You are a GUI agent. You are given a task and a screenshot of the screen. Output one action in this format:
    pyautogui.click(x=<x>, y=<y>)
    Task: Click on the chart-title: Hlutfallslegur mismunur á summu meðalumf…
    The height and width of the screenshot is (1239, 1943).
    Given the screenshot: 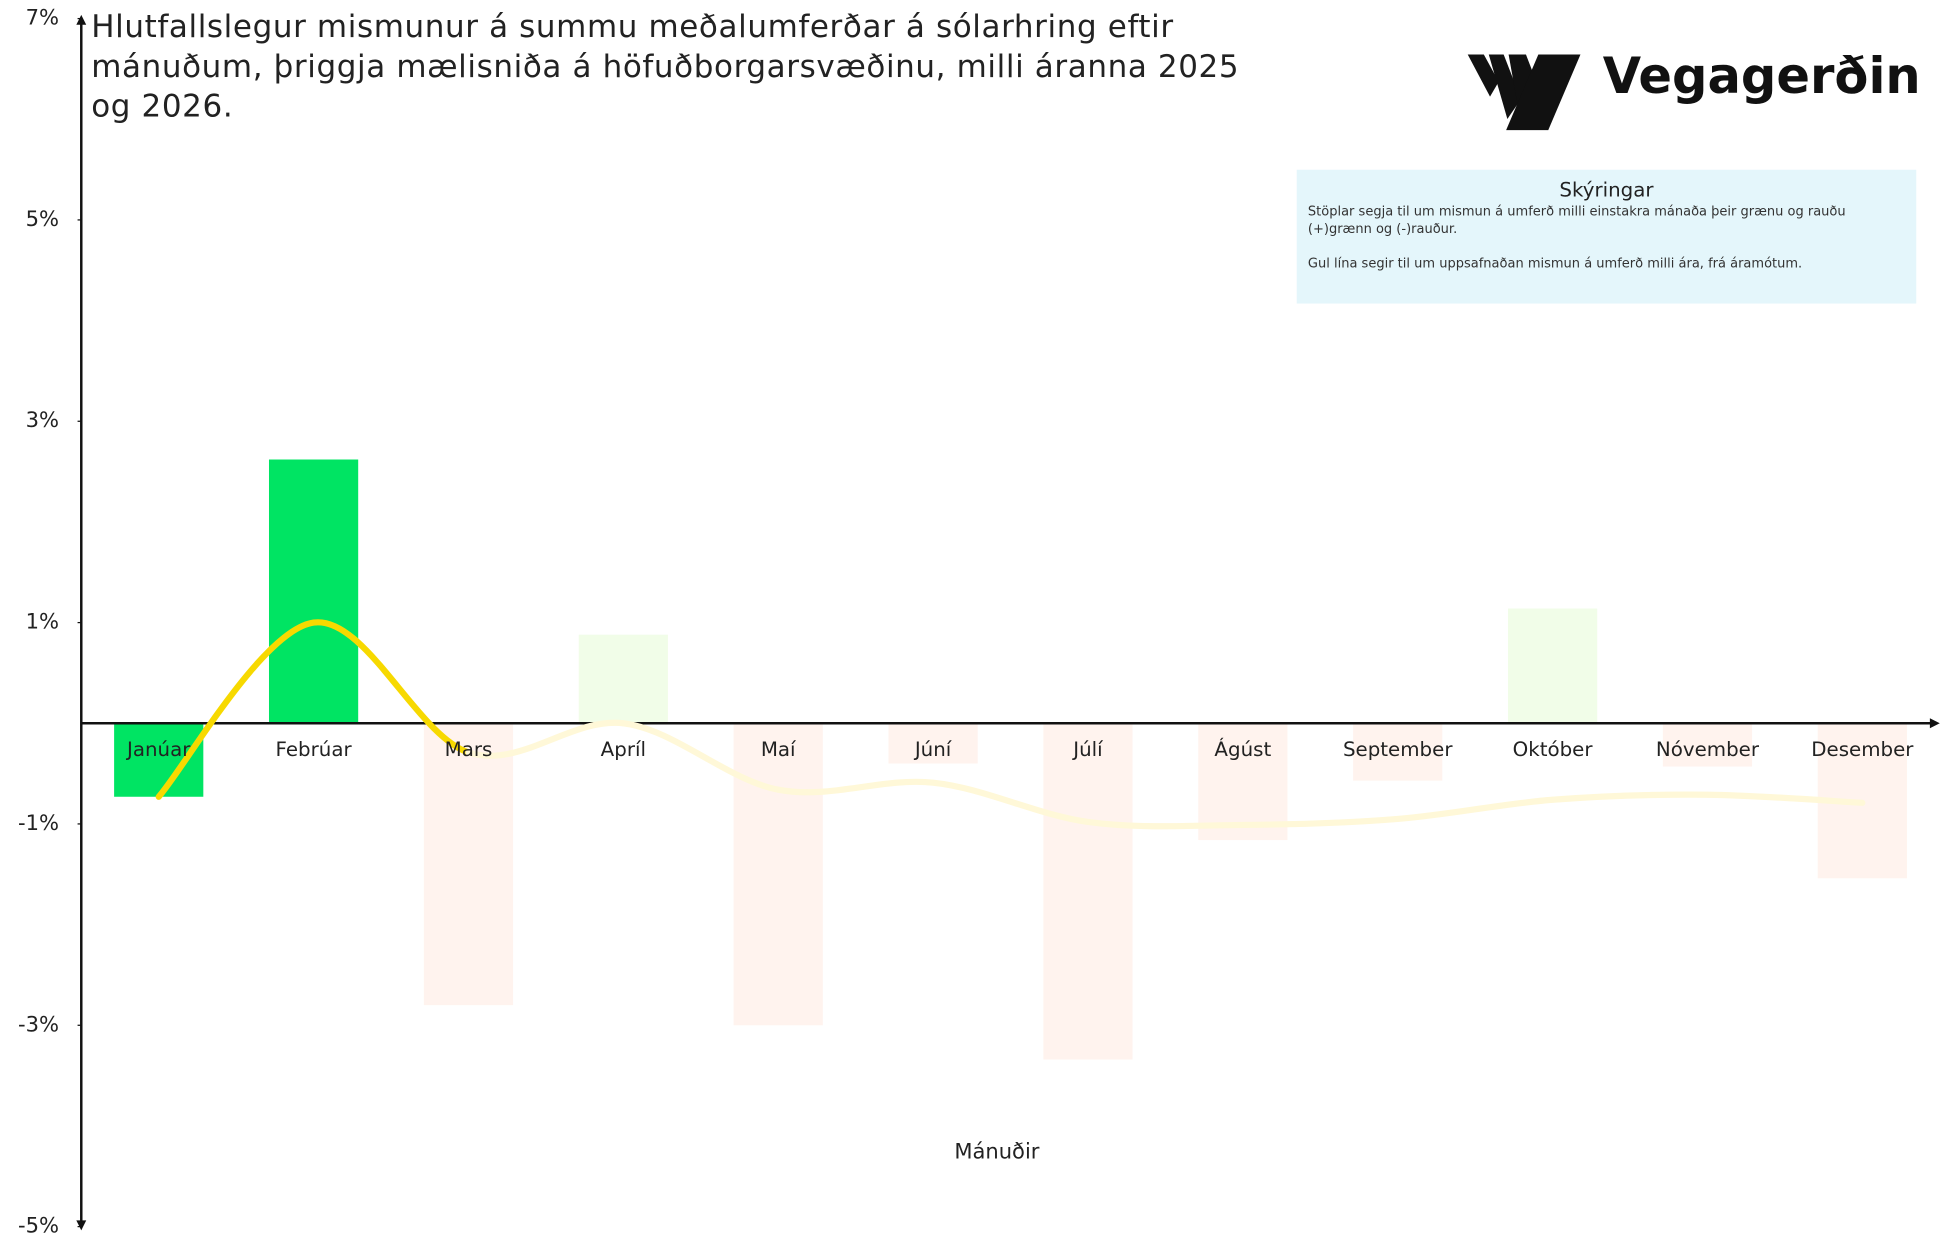 What is the action you would take?
    pyautogui.click(x=665, y=66)
    